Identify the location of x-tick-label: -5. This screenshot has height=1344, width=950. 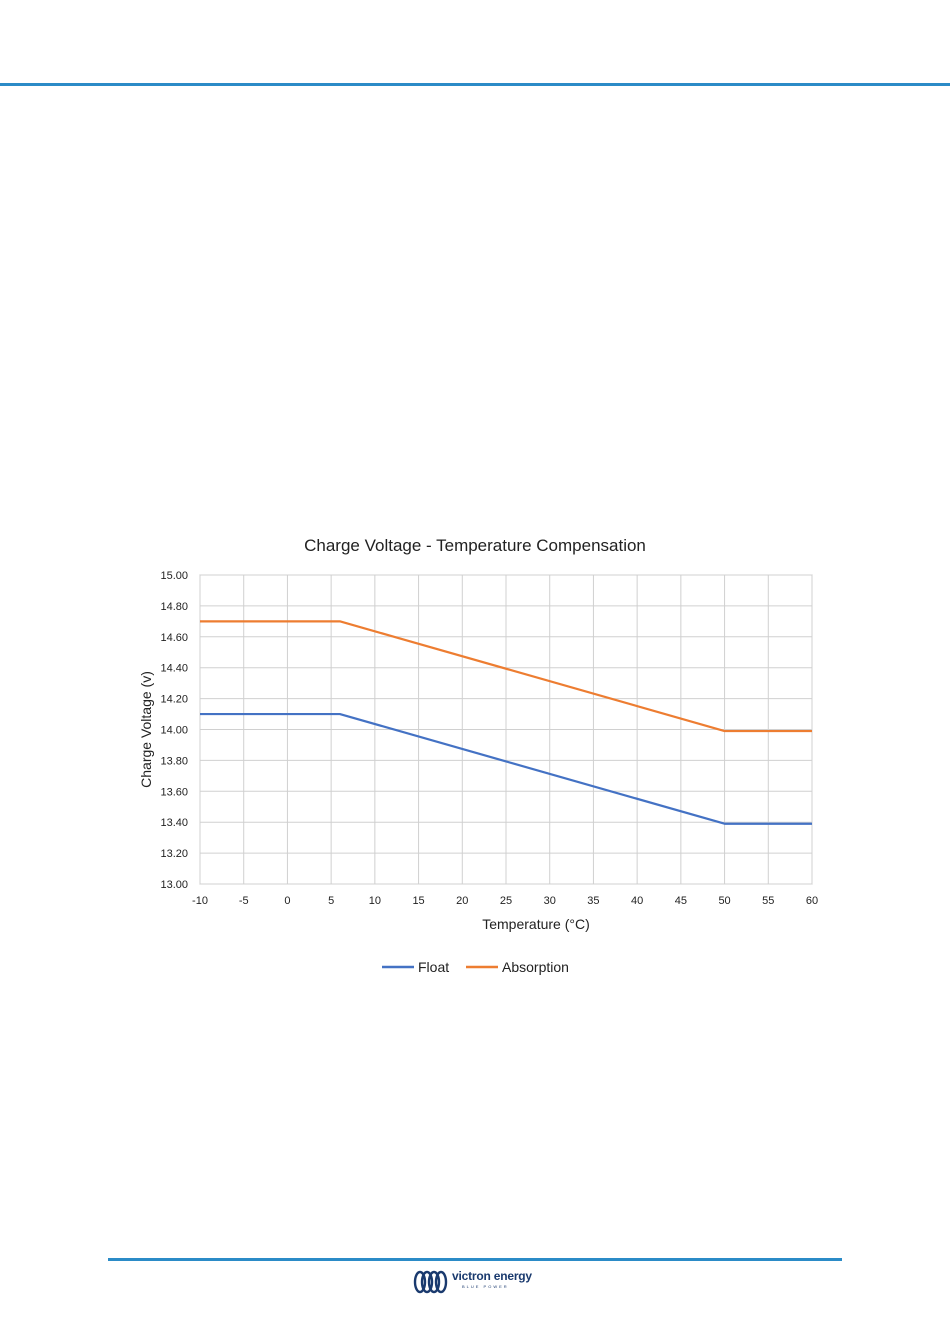
(244, 901).